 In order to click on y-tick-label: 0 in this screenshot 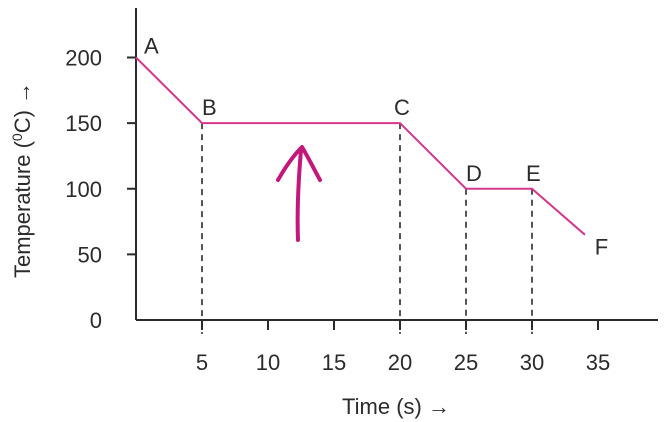, I will do `click(96, 320)`.